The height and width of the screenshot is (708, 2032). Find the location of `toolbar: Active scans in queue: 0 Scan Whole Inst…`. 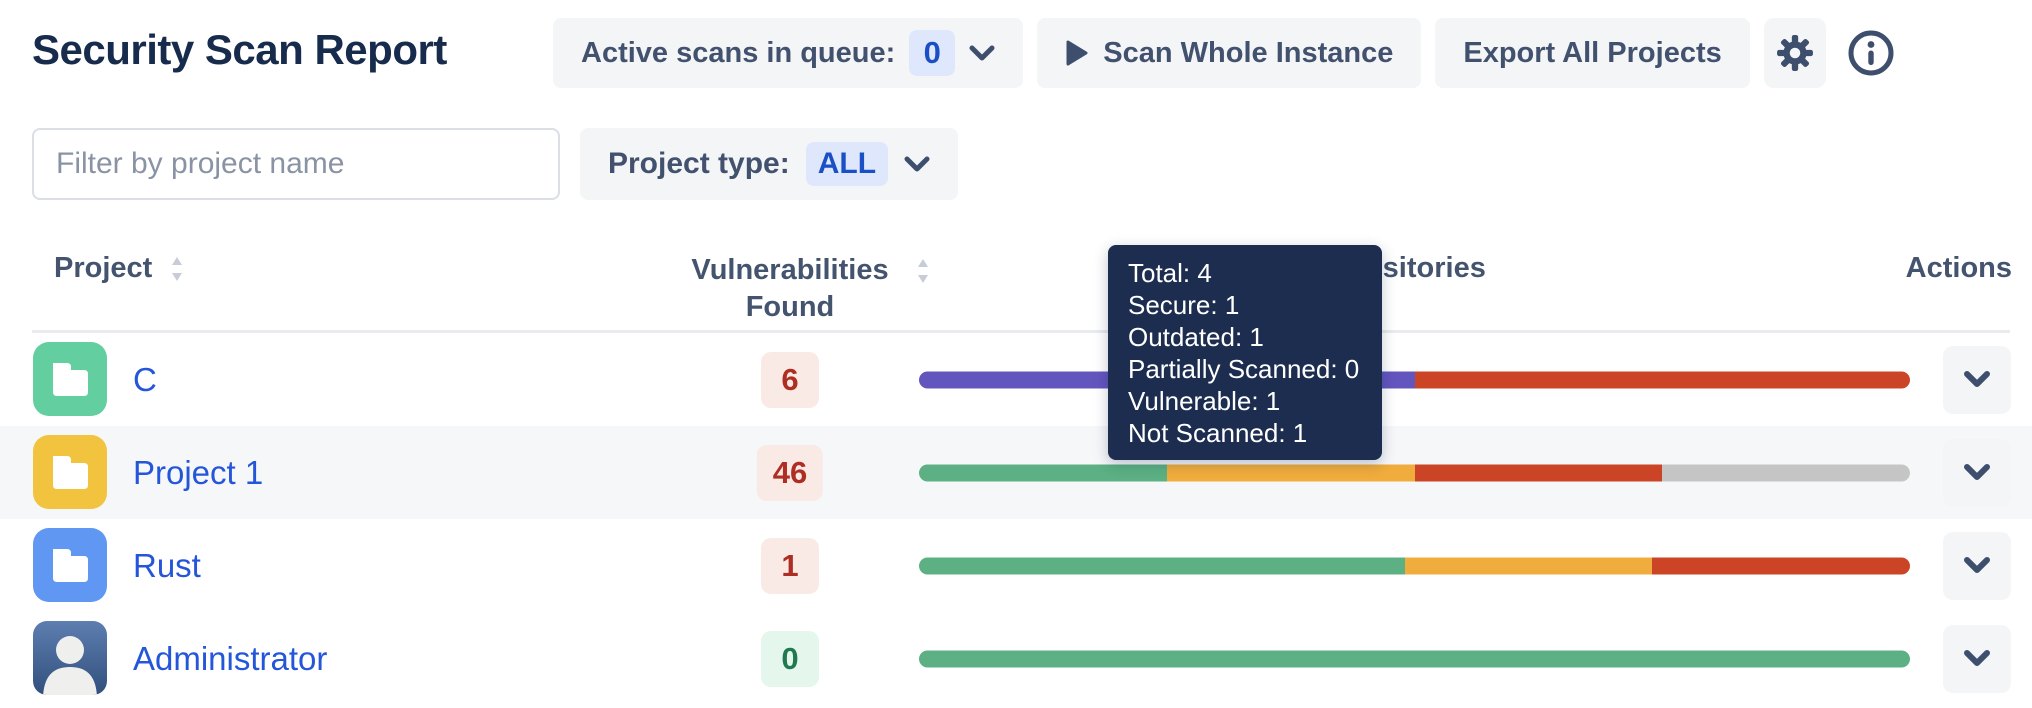

toolbar: Active scans in queue: 0 Scan Whole Inst… is located at coordinates (1227, 53).